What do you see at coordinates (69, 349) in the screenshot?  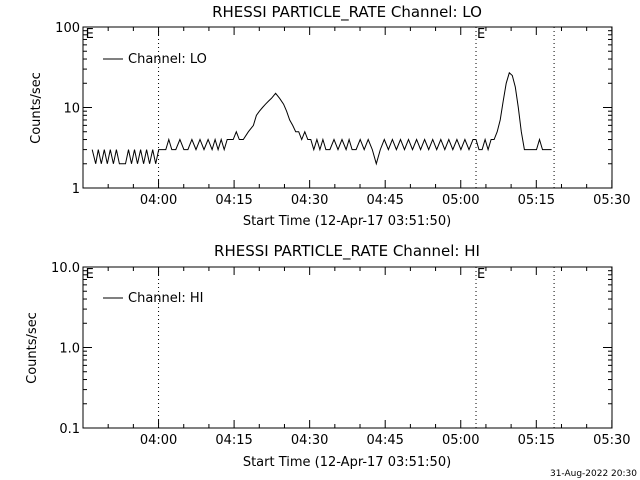 I see `y-tick-label: 1.0` at bounding box center [69, 349].